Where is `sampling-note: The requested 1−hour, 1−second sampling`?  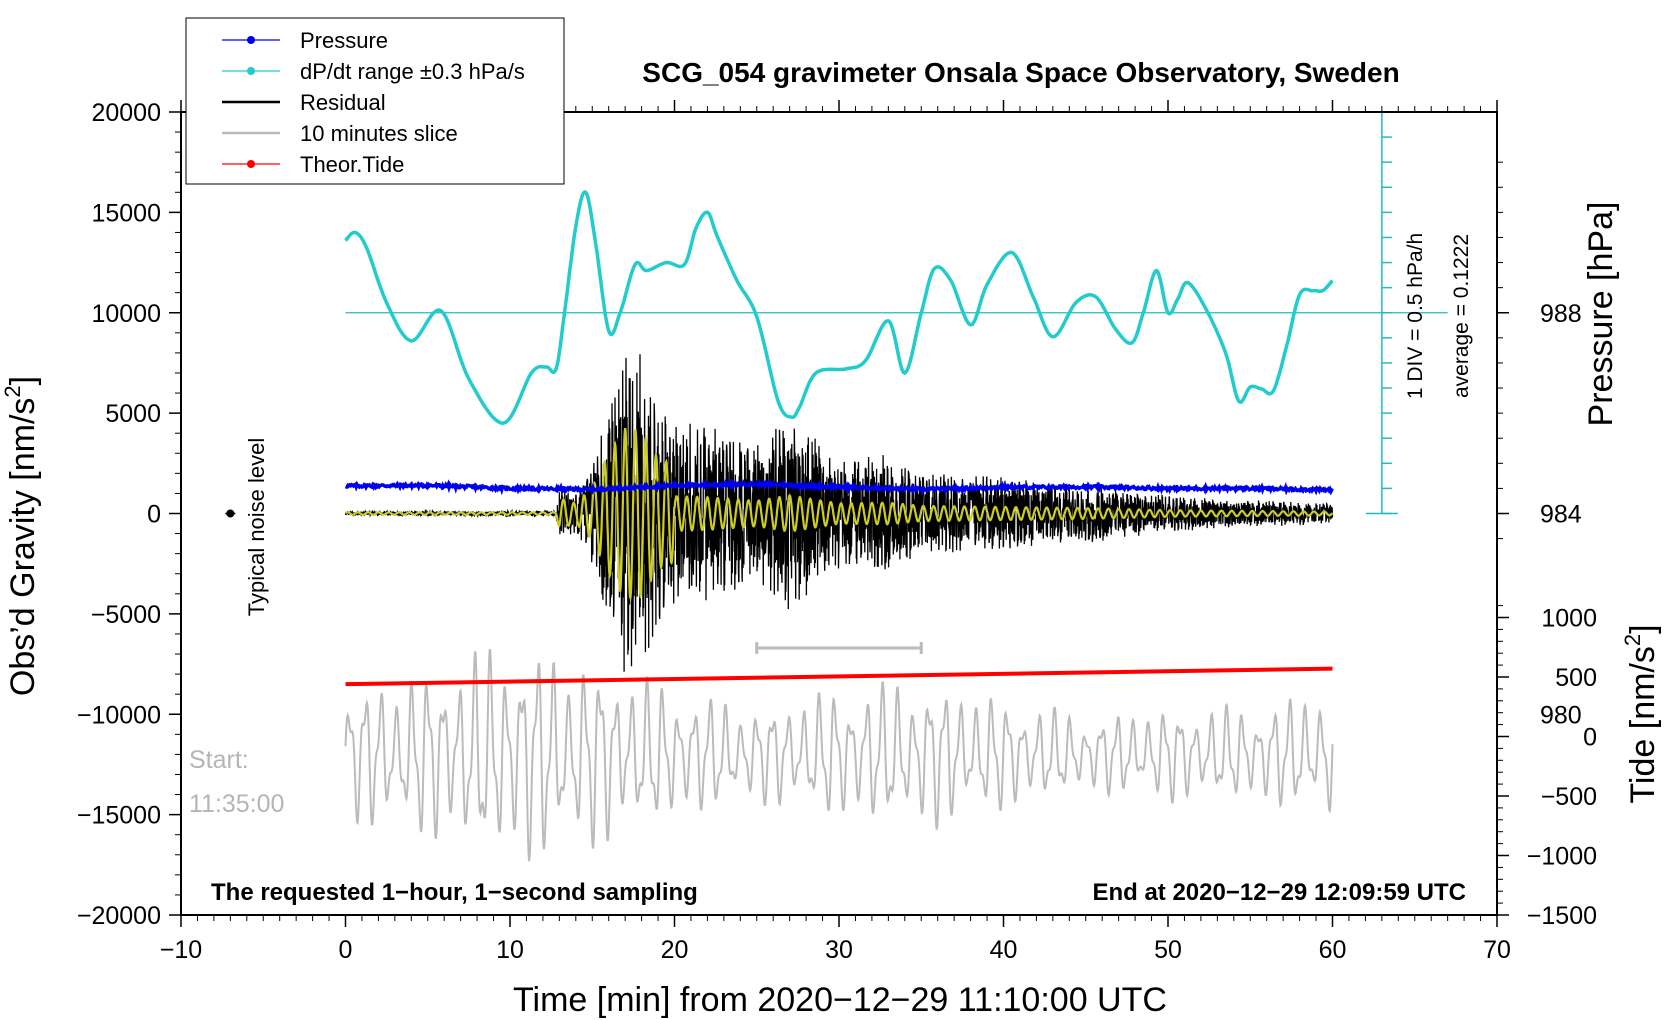 sampling-note: The requested 1−hour, 1−second sampling is located at coordinates (454, 892).